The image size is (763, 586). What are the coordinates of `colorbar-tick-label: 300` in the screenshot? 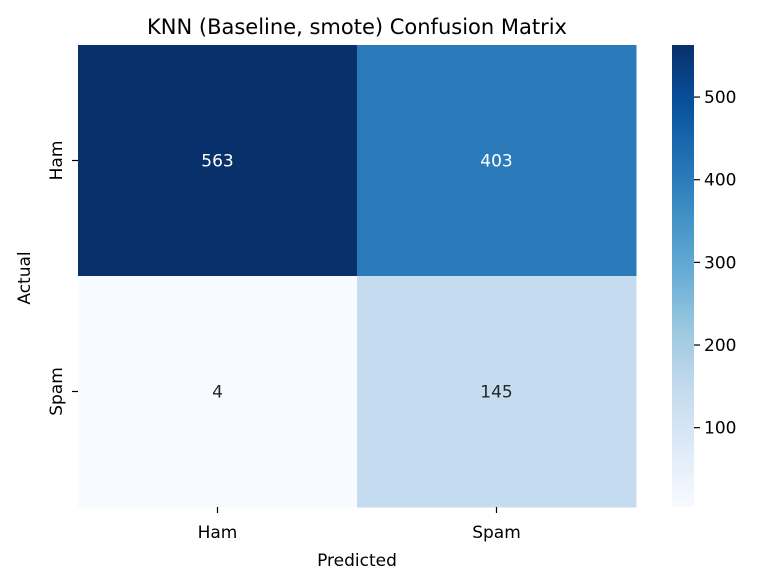 It's located at (720, 263).